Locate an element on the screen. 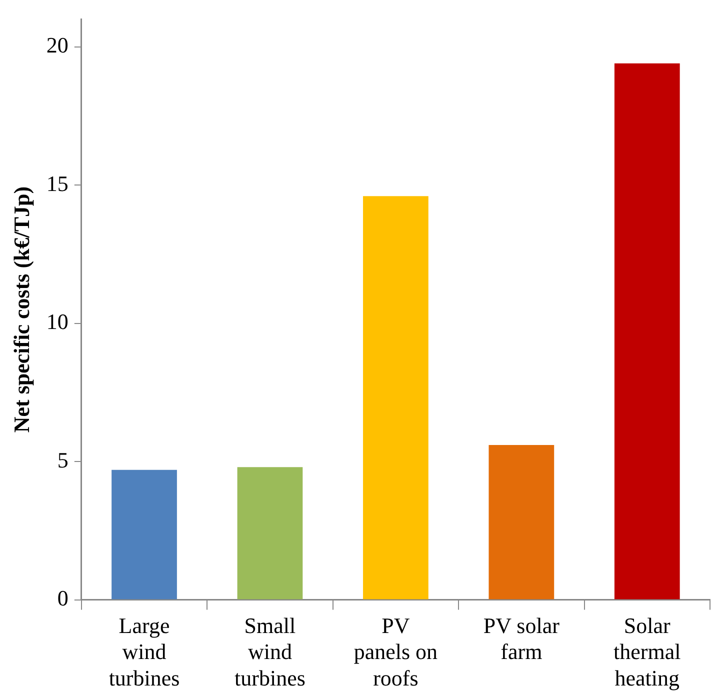  x-tick-label: Large wind turbines is located at coordinates (144, 651).